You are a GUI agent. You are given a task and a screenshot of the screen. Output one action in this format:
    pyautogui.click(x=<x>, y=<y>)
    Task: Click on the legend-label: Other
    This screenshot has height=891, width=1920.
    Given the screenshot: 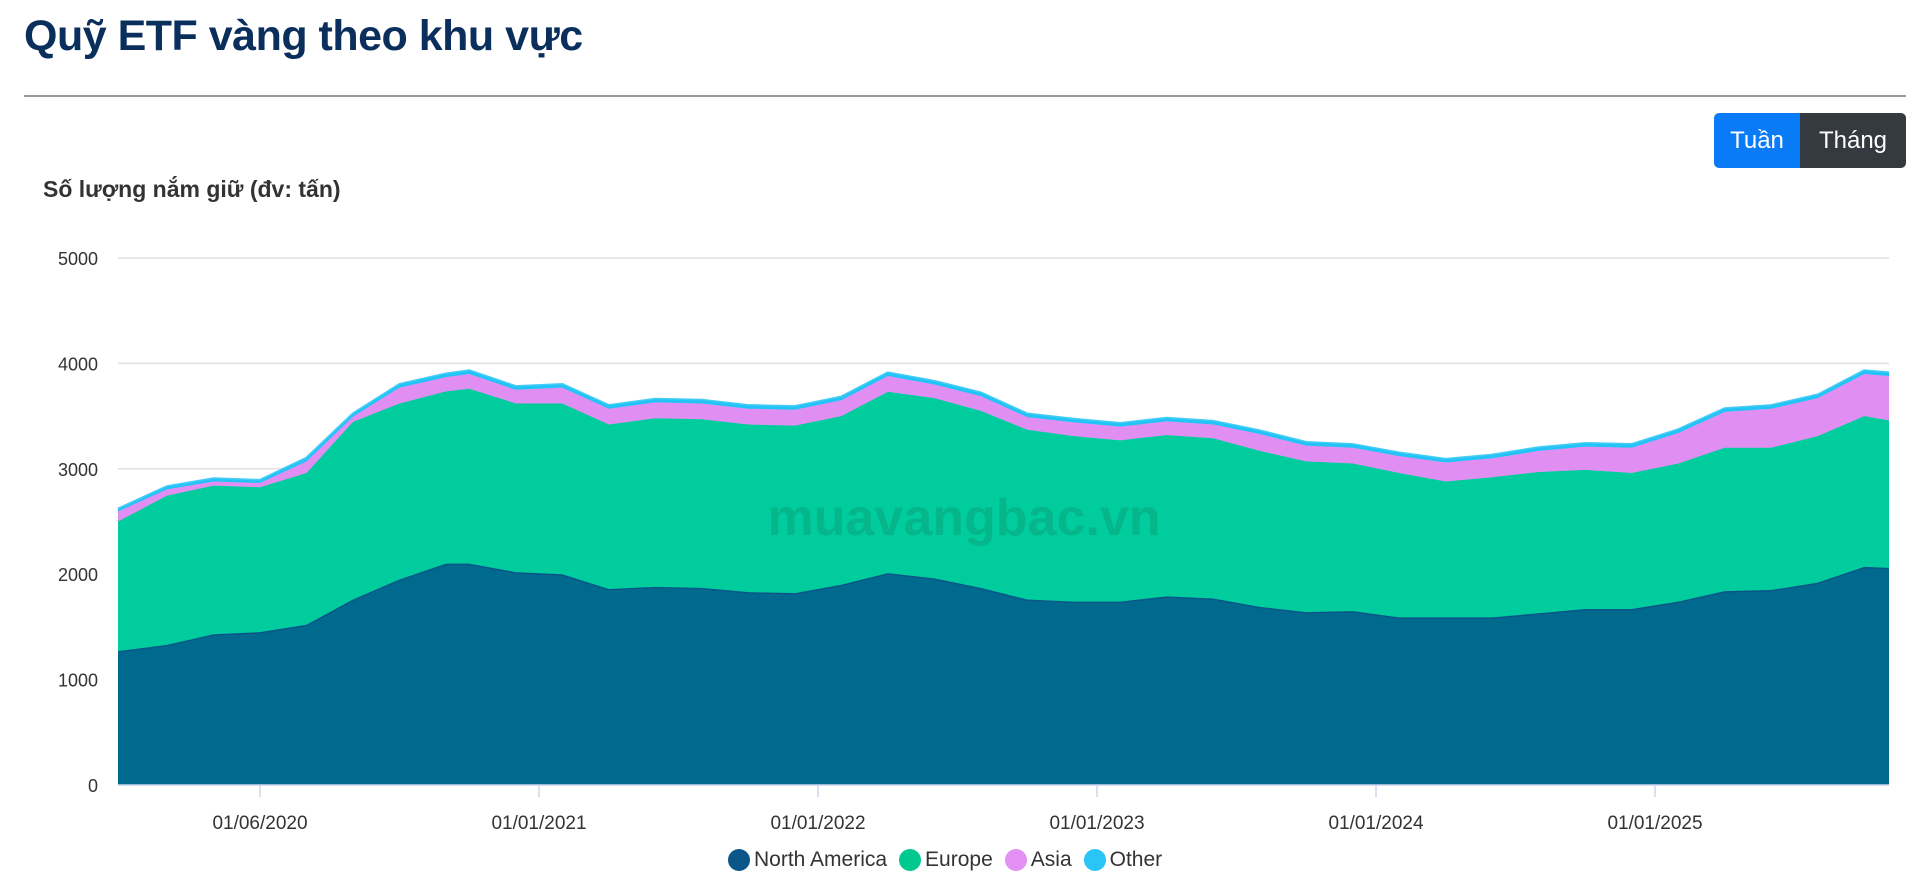 What is the action you would take?
    pyautogui.click(x=1136, y=859)
    